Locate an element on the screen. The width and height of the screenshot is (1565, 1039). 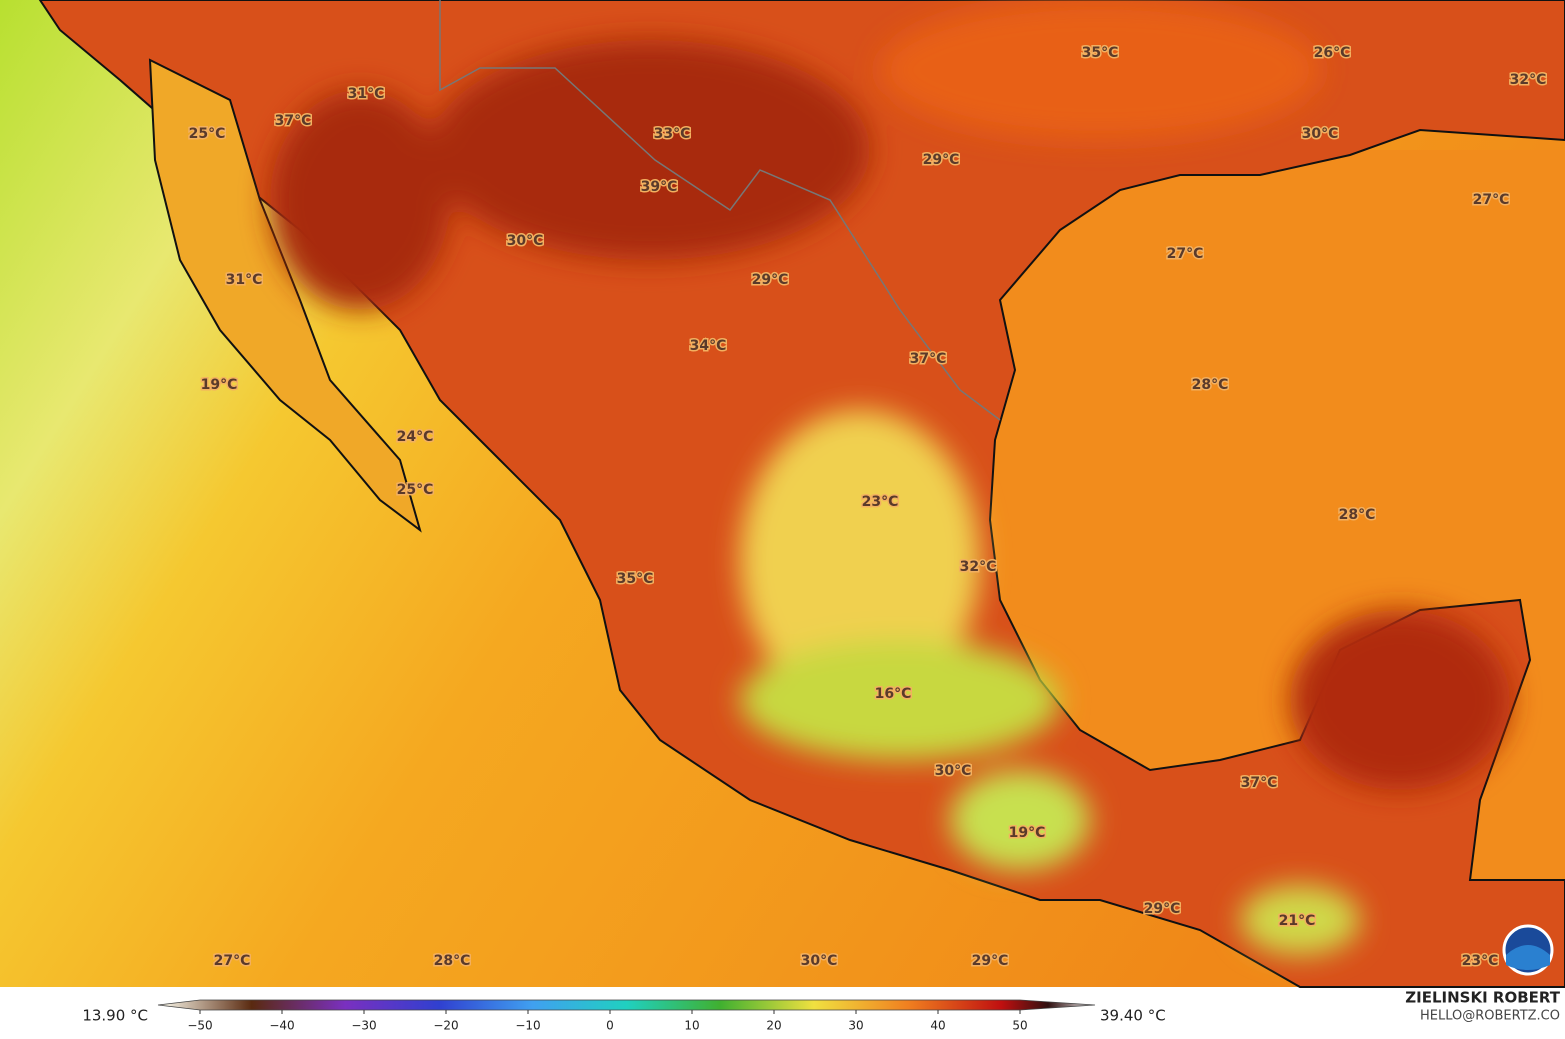
email: HELLO@ROBERTZ.CO is located at coordinates (1490, 1016).